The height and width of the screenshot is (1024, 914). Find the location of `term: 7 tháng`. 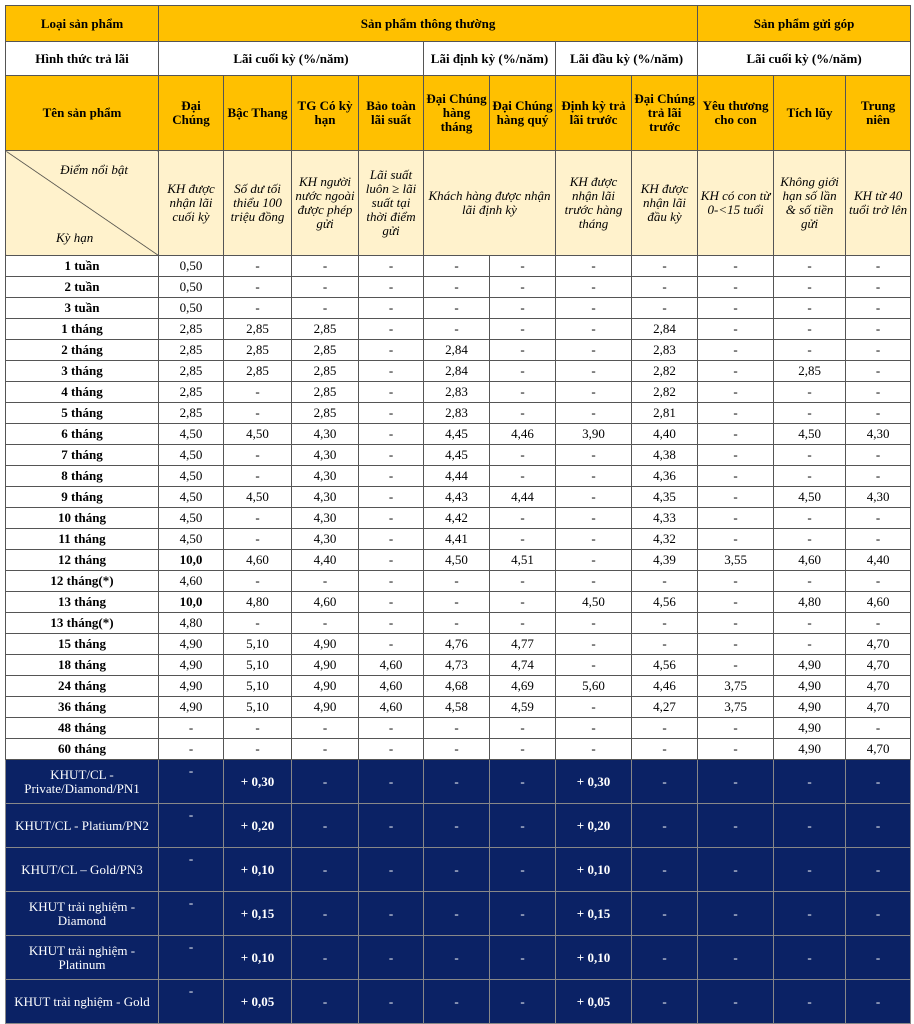

term: 7 tháng is located at coordinates (82, 455).